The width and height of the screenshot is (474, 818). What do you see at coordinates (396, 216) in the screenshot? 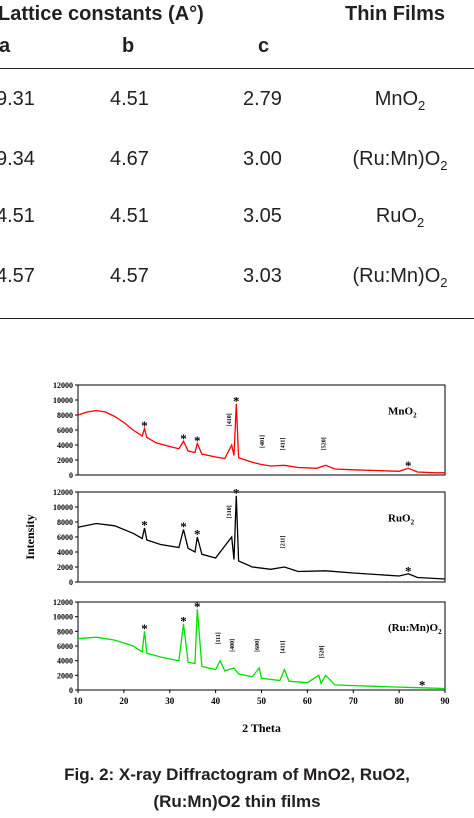
I see `film-name: RuO` at bounding box center [396, 216].